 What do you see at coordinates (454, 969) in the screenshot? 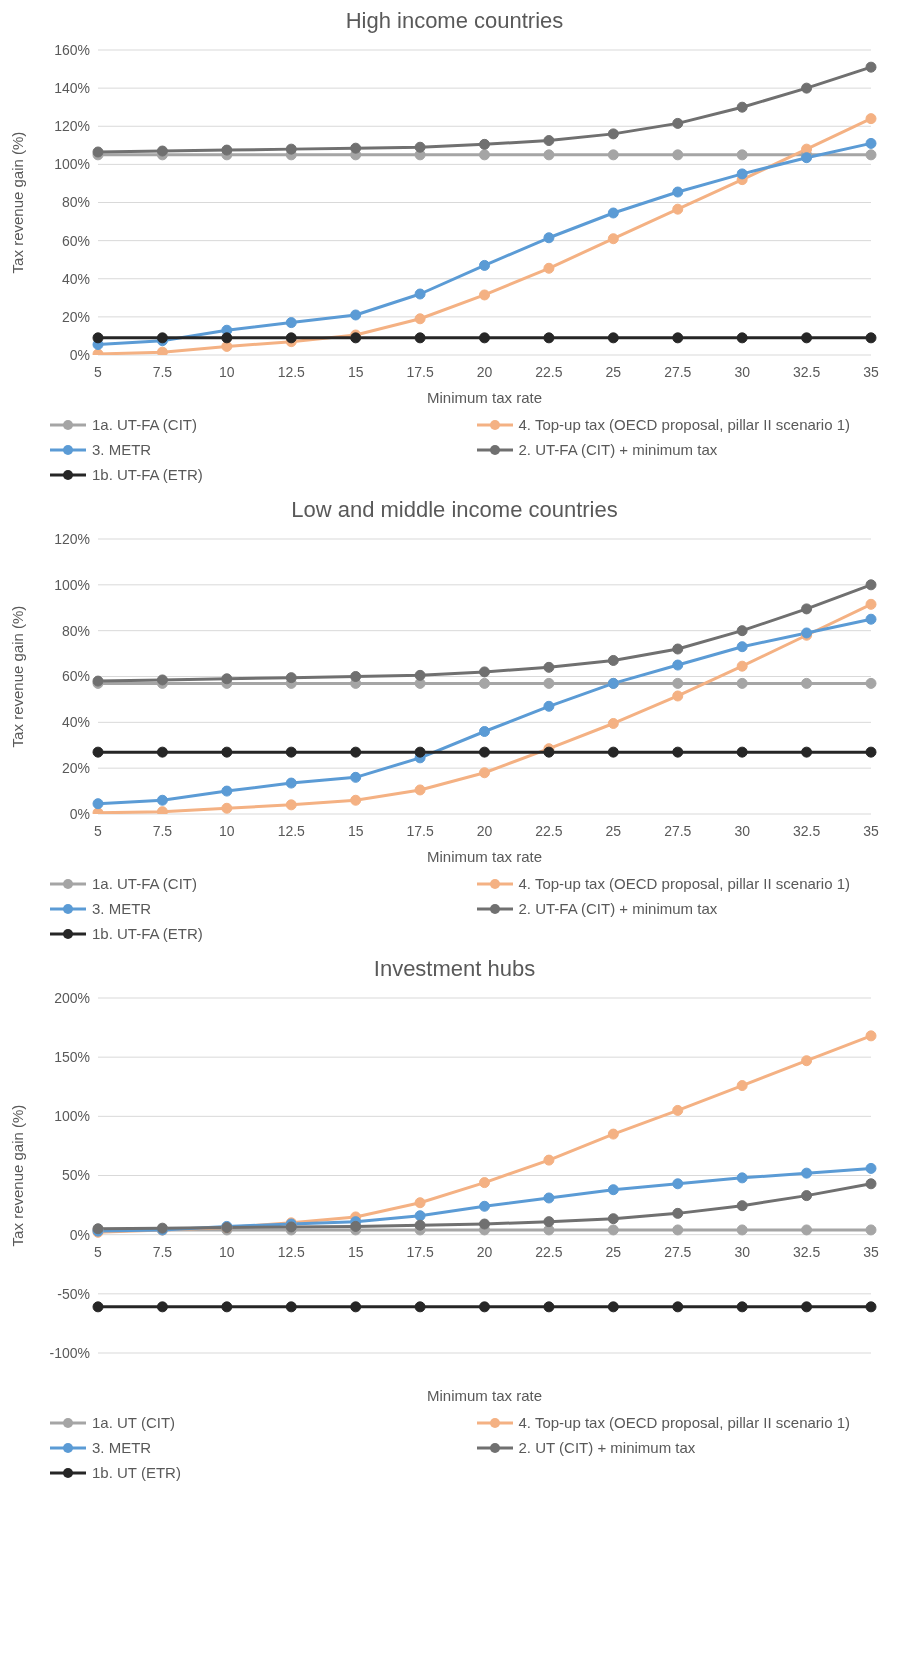
I see `chart-title: Investment hubs` at bounding box center [454, 969].